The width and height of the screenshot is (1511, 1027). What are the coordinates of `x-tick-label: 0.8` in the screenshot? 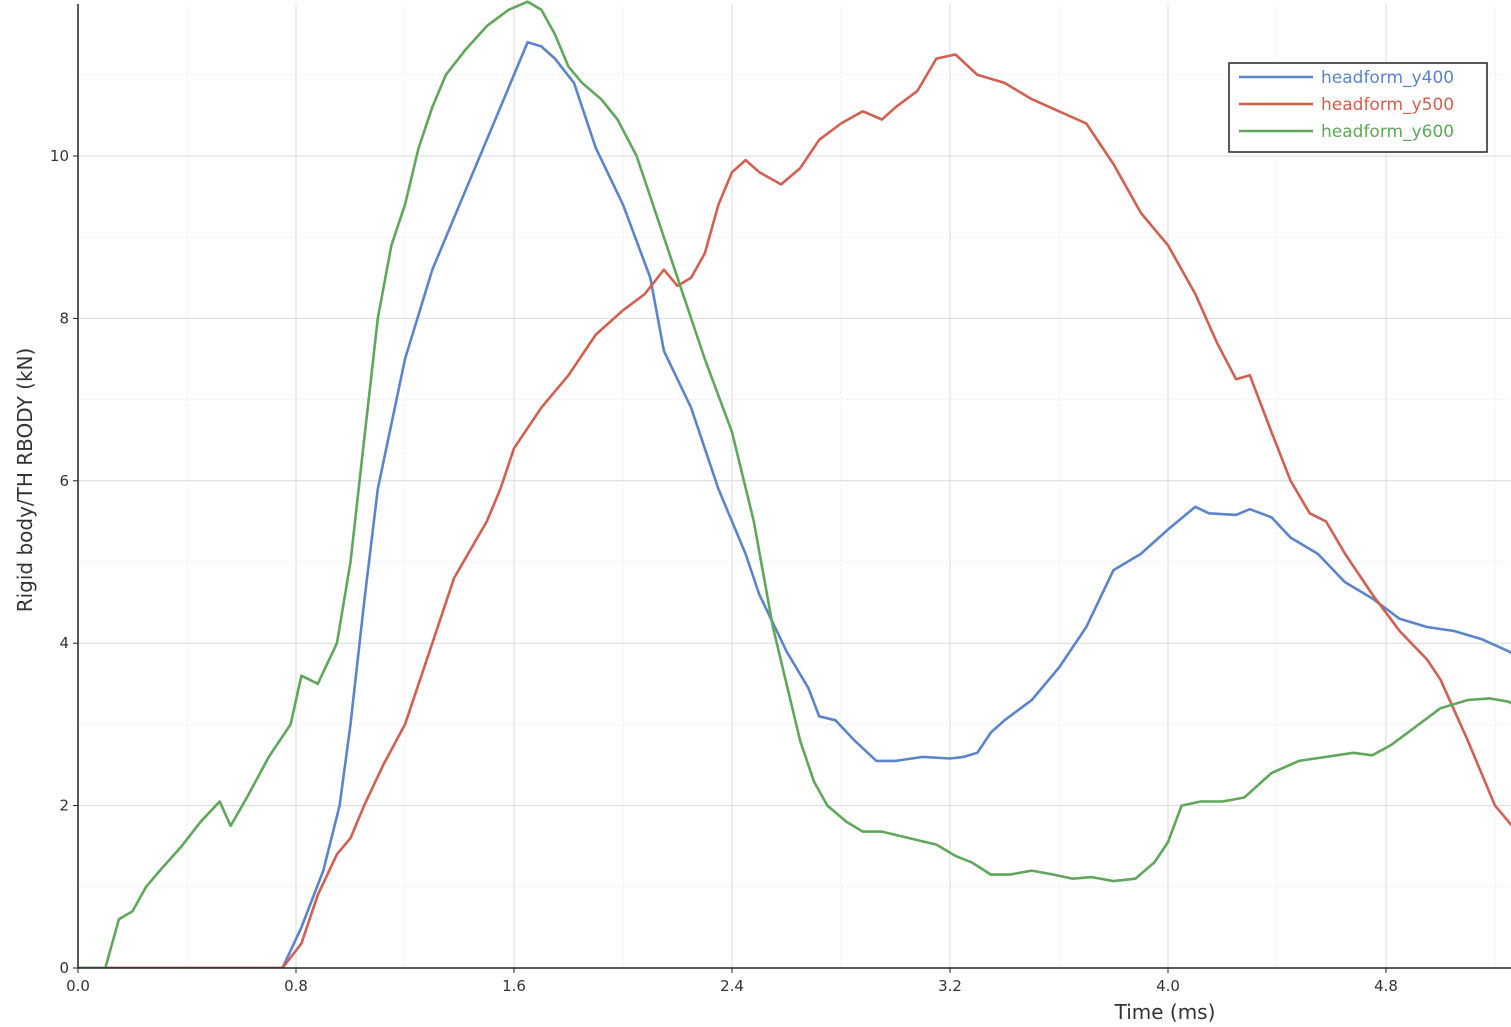 It's located at (296, 986).